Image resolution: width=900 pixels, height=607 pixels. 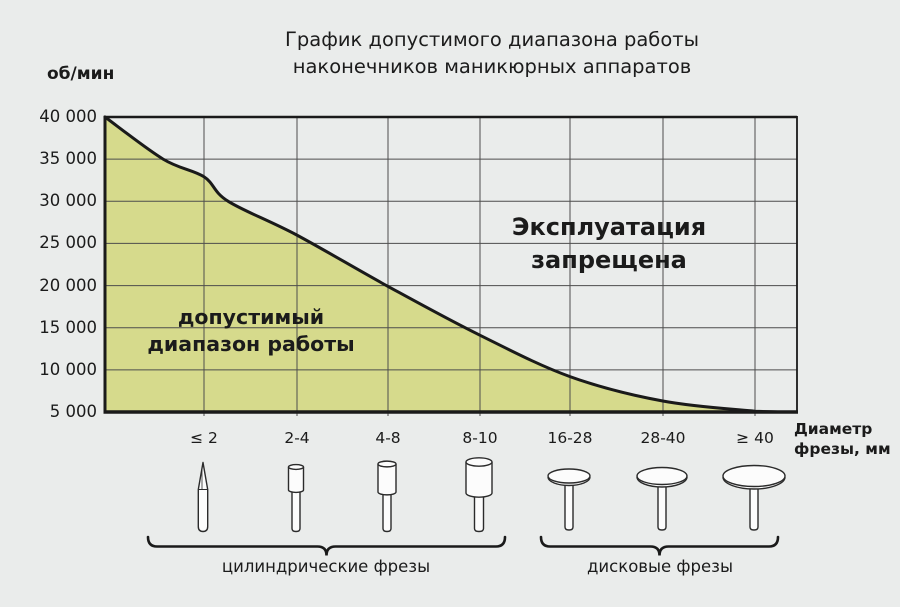 I want to click on cylindrical-bits-brace, so click(x=326, y=545).